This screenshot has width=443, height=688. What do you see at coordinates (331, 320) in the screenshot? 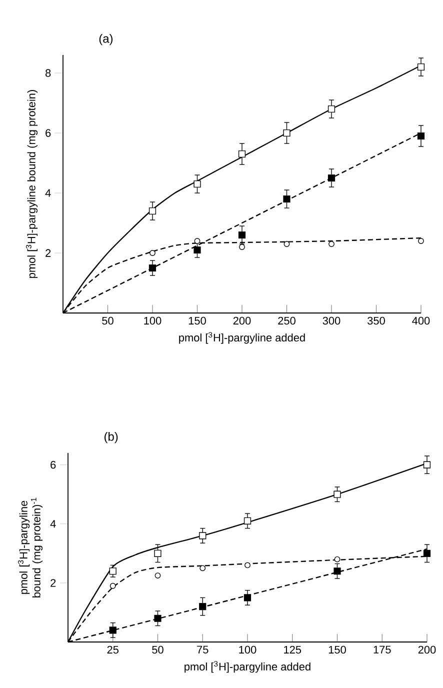
I see `x-tick-label: 300` at bounding box center [331, 320].